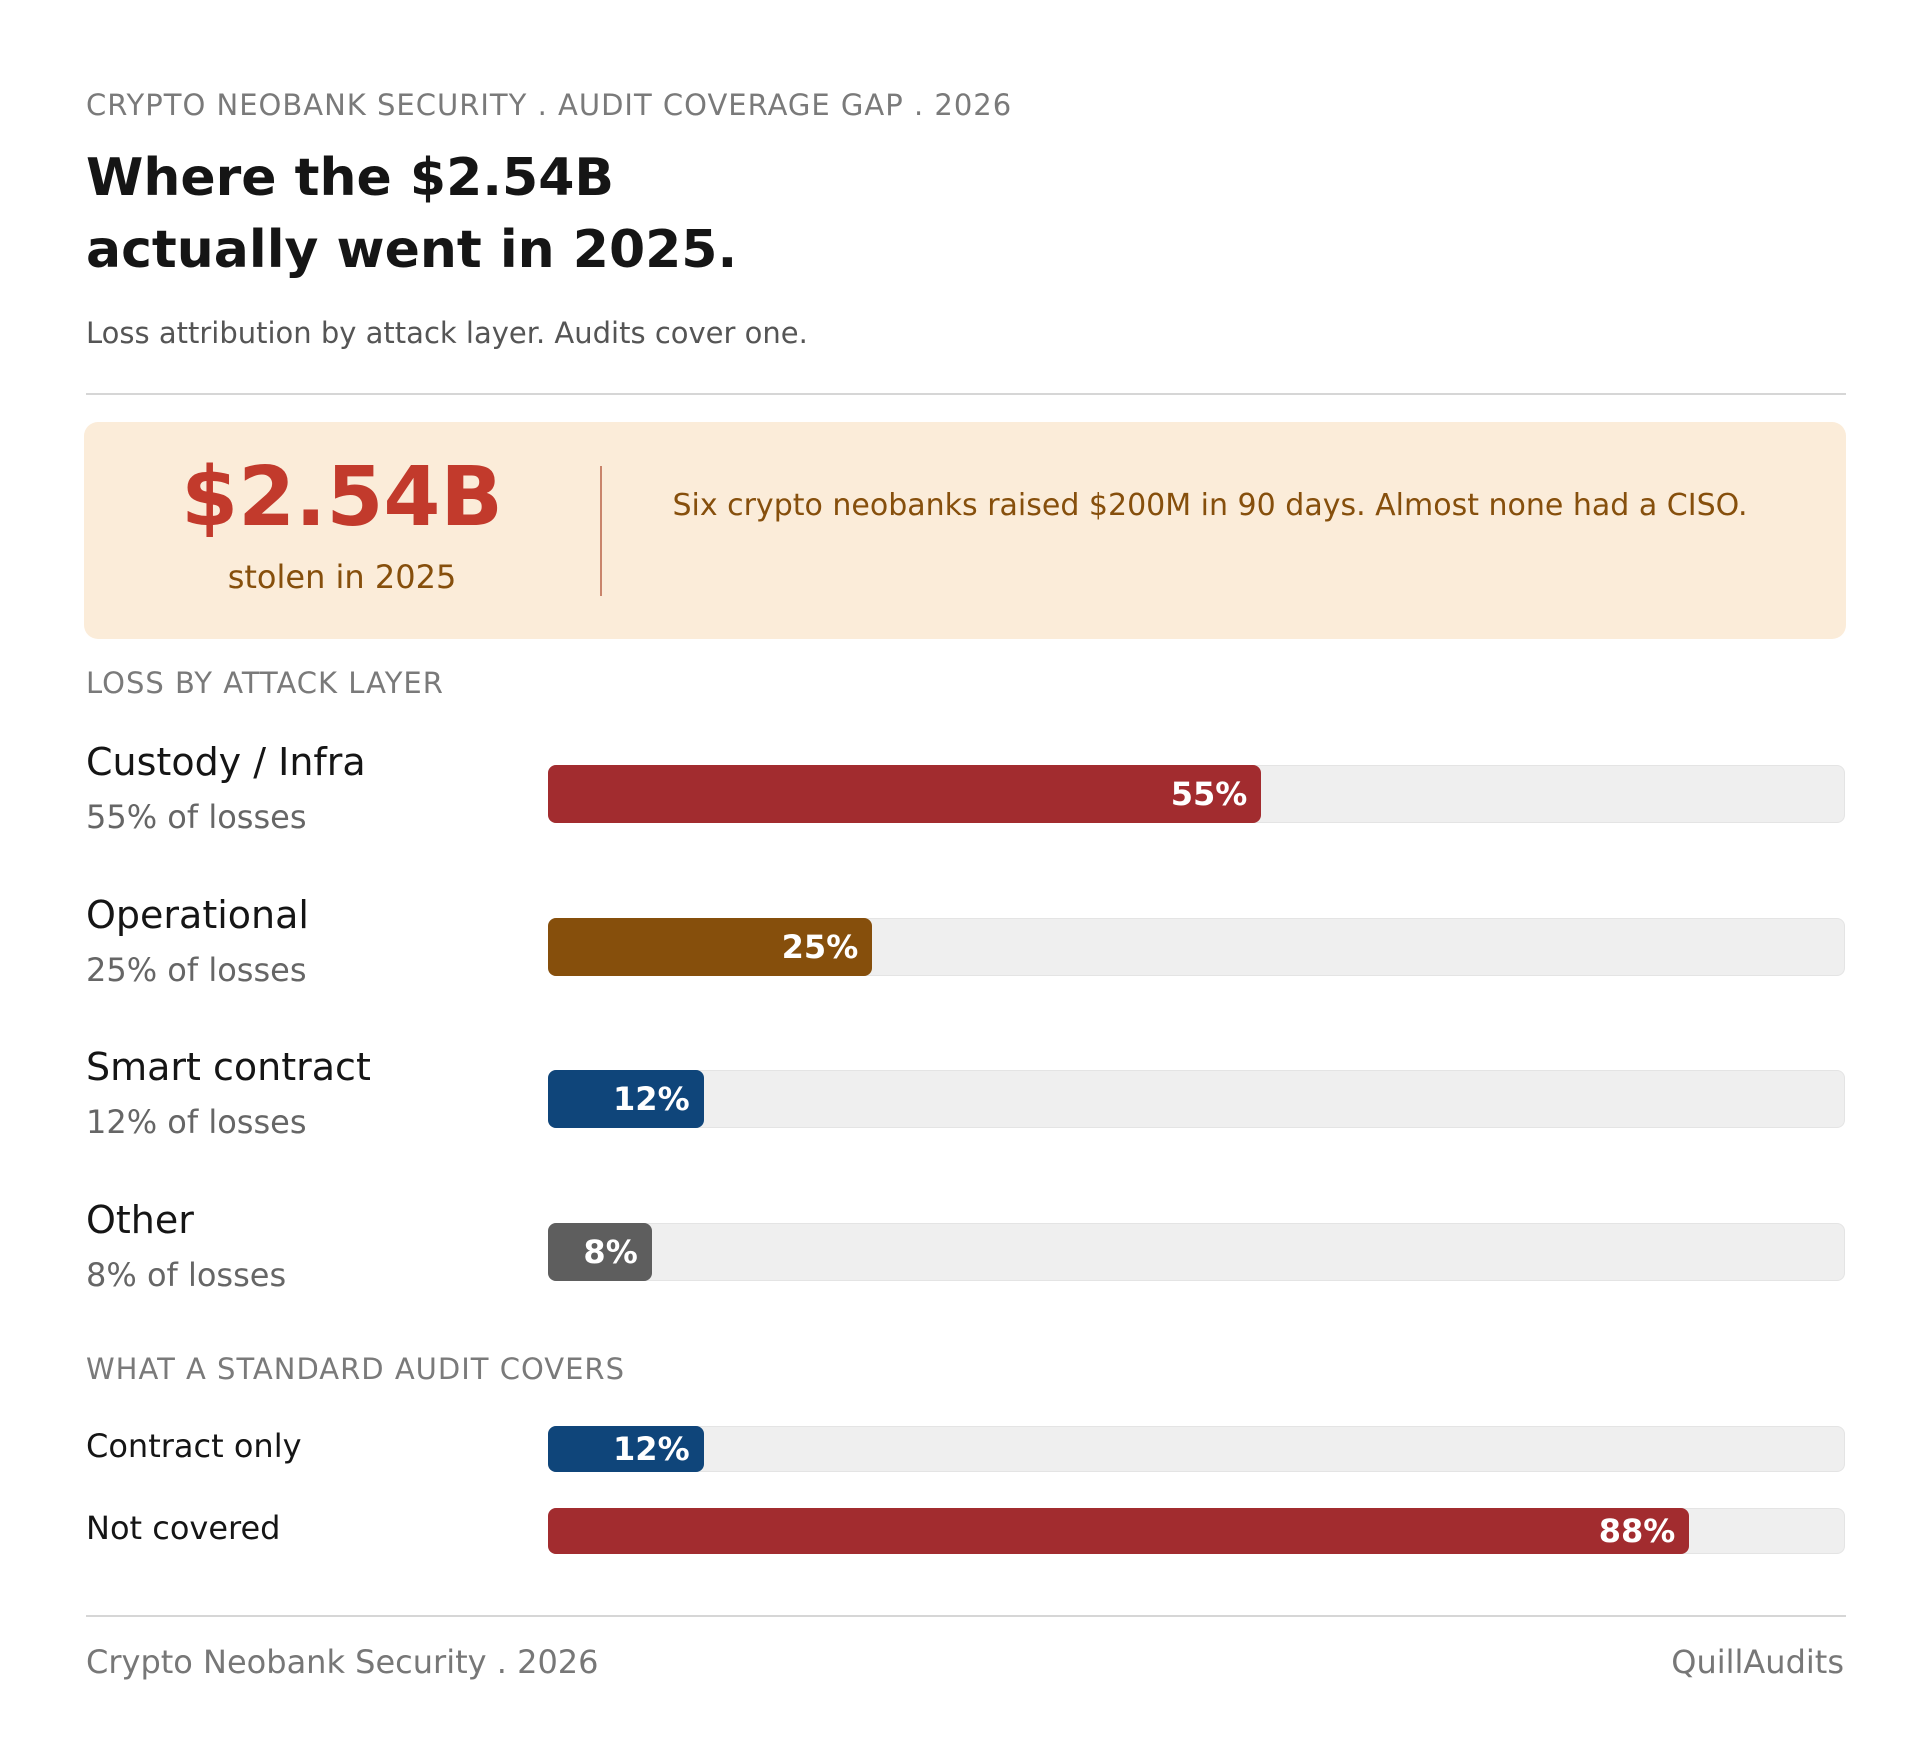 The image size is (1920, 1761). What do you see at coordinates (228, 1067) in the screenshot?
I see `category-label: Smart contract` at bounding box center [228, 1067].